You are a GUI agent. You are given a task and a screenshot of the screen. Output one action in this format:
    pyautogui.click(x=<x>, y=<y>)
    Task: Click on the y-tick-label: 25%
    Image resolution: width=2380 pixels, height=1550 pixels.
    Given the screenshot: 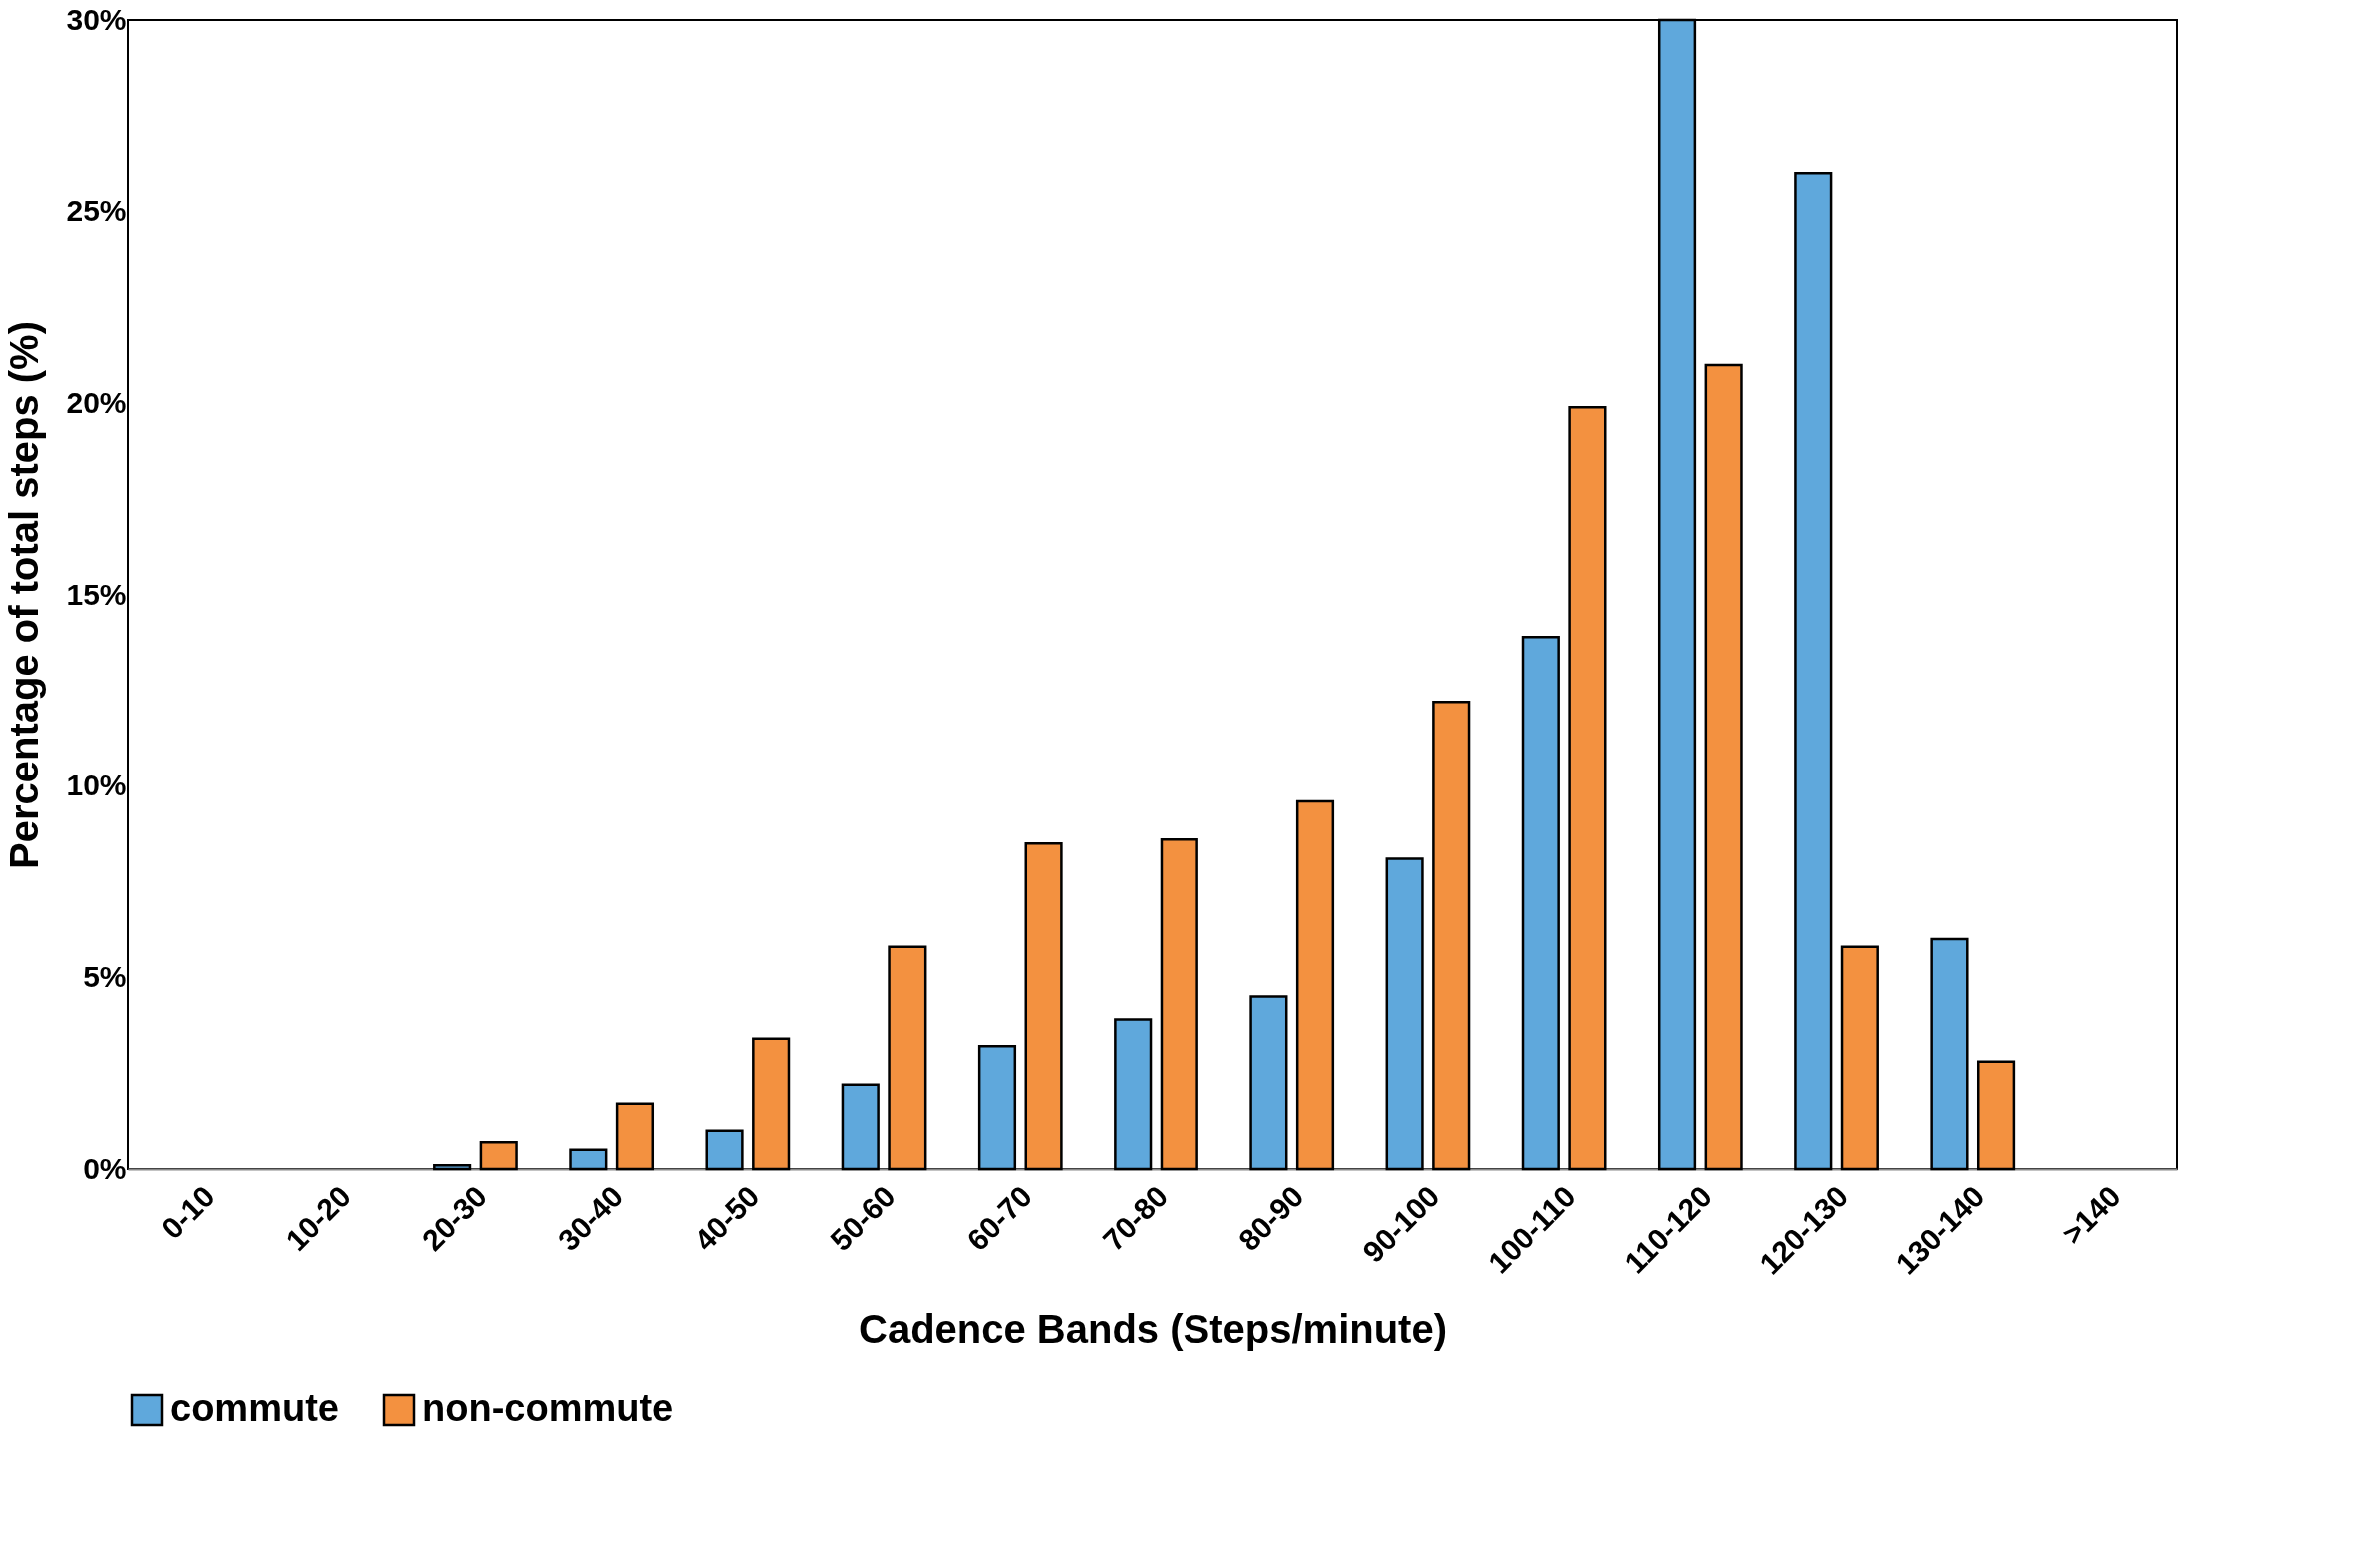 What is the action you would take?
    pyautogui.click(x=96, y=211)
    